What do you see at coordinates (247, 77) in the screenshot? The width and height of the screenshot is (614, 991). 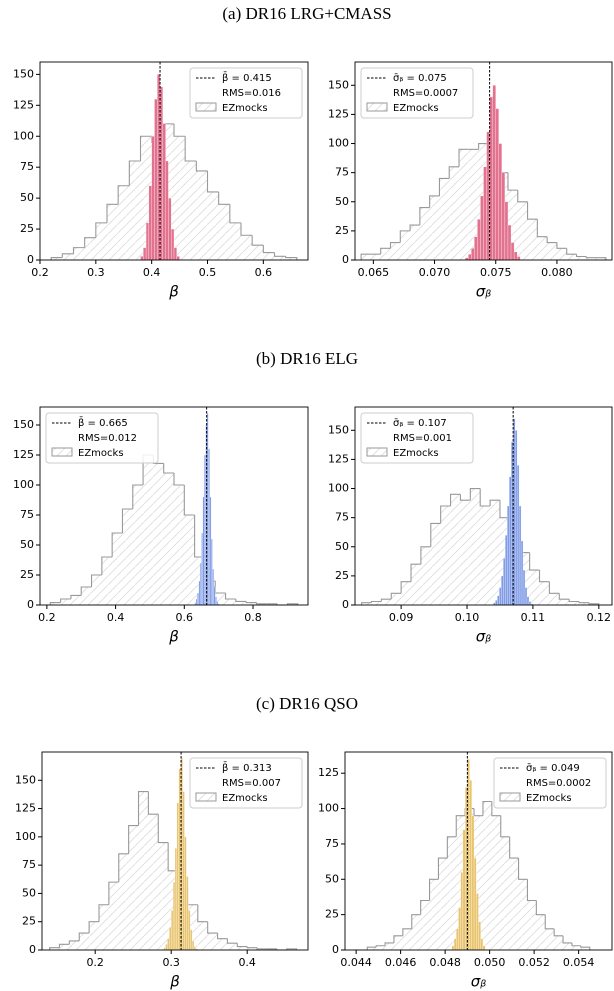 I see `legend-label: β̄ = 0.415` at bounding box center [247, 77].